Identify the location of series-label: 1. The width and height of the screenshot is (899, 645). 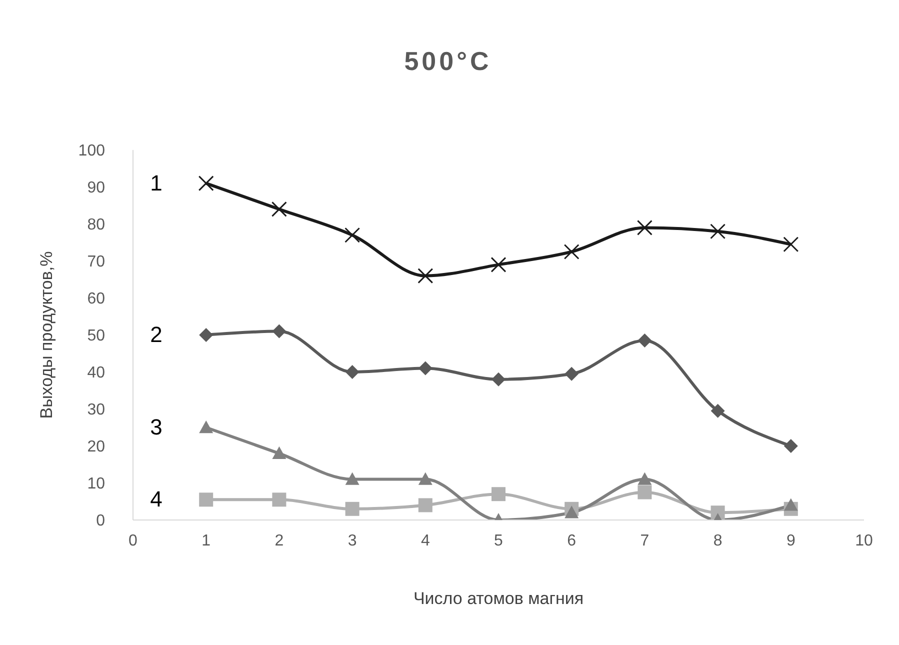
(156, 183).